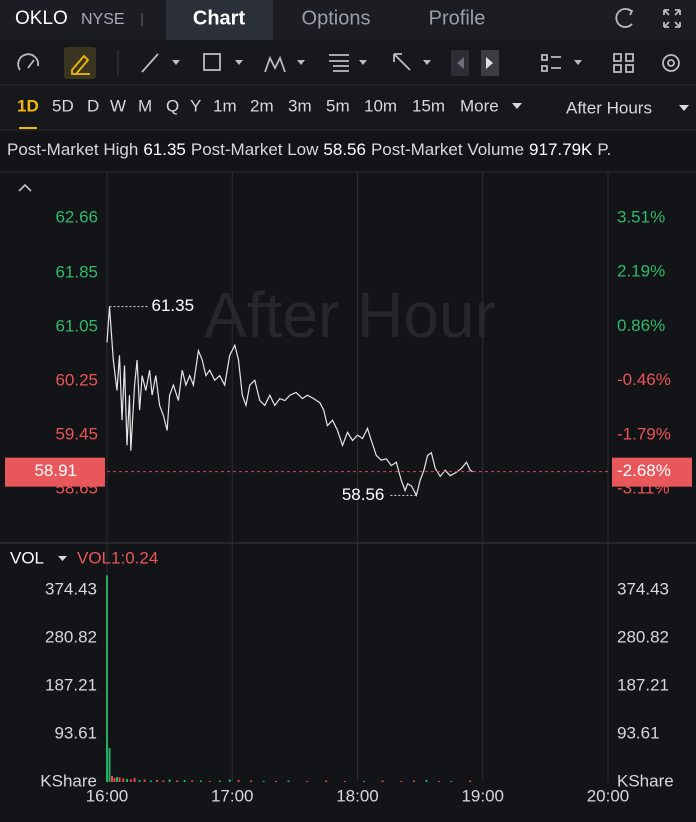 The height and width of the screenshot is (822, 696). Describe the element at coordinates (479, 105) in the screenshot. I see `period-option: More` at that location.